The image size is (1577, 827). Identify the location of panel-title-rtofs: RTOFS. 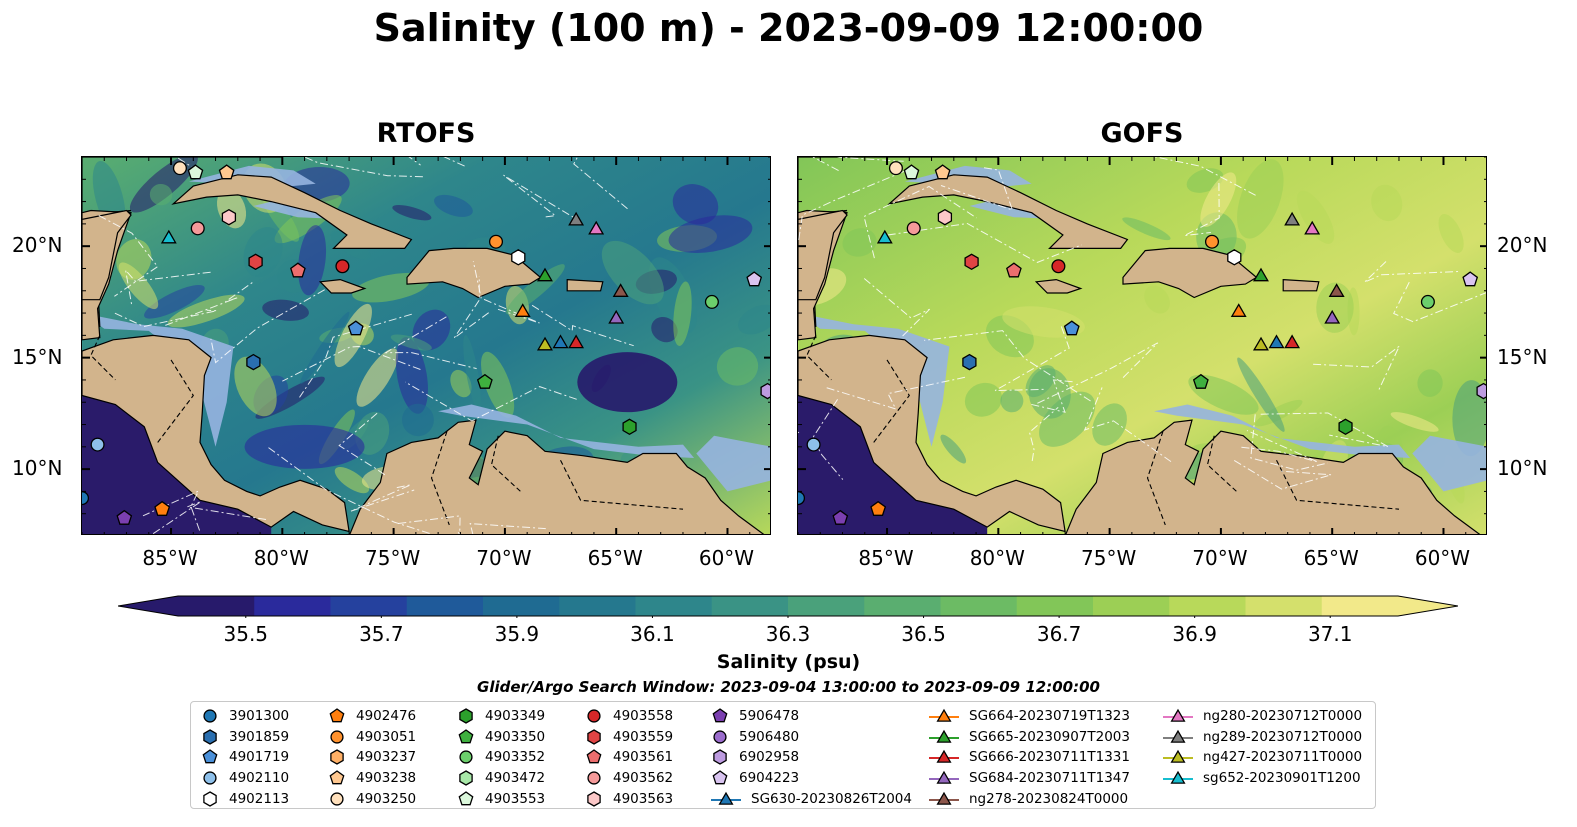
(426, 133).